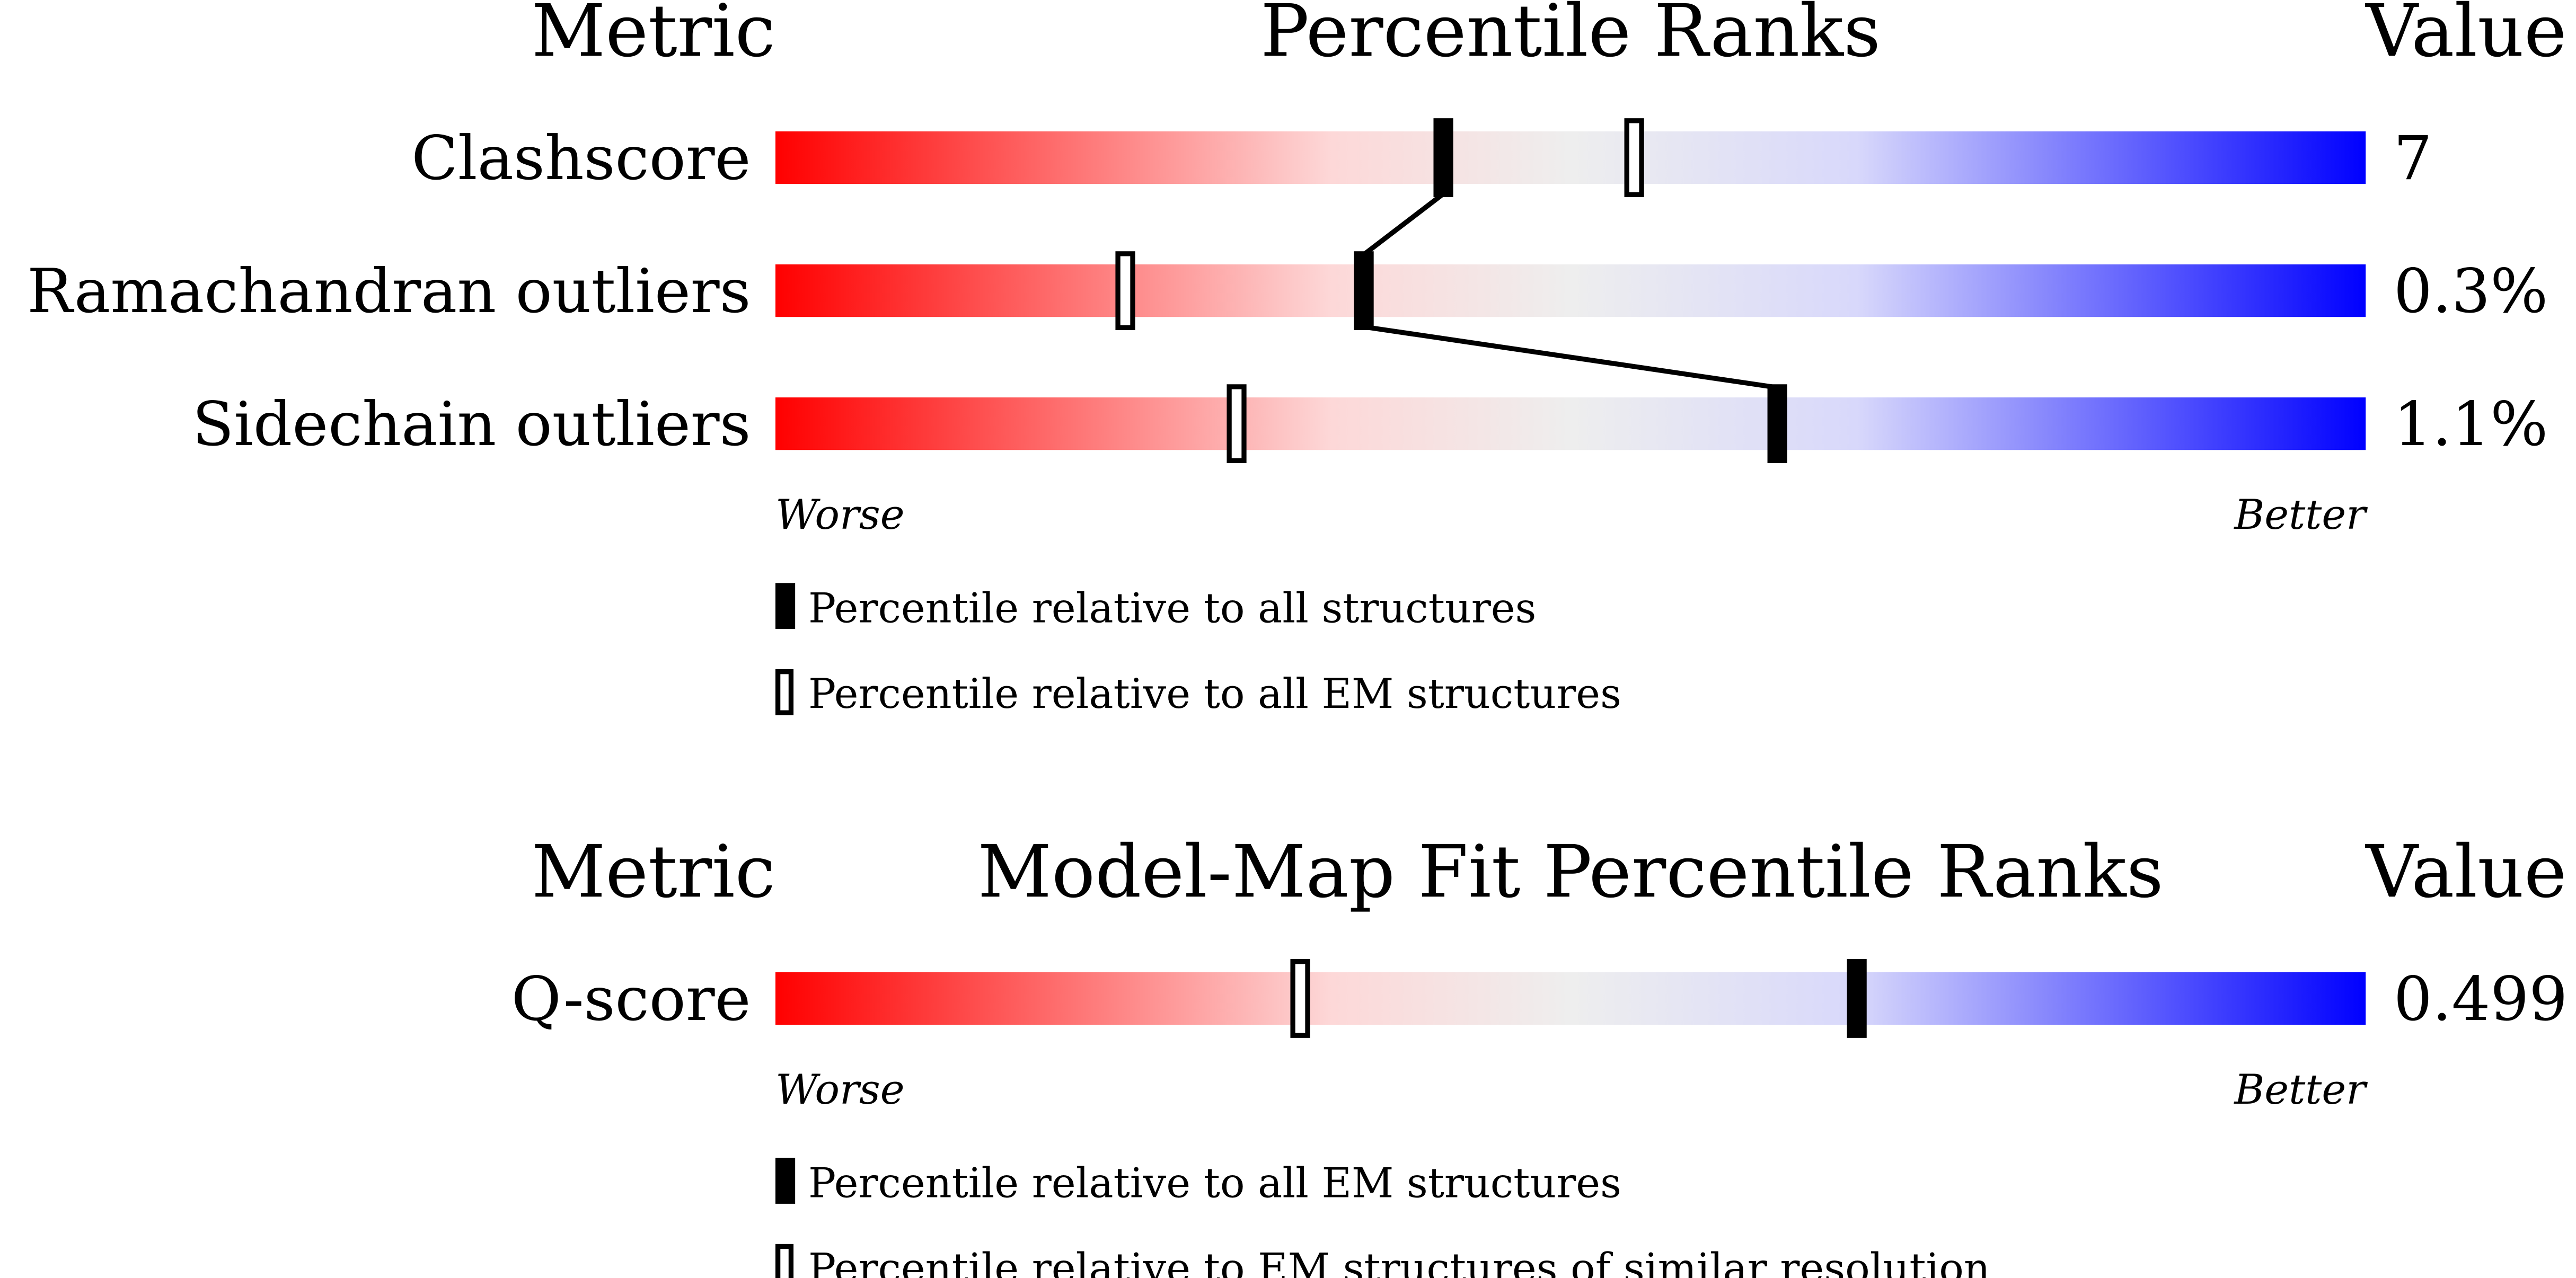 The height and width of the screenshot is (1278, 2576). I want to click on legend-label: Percentile relative to all structures, so click(1172, 609).